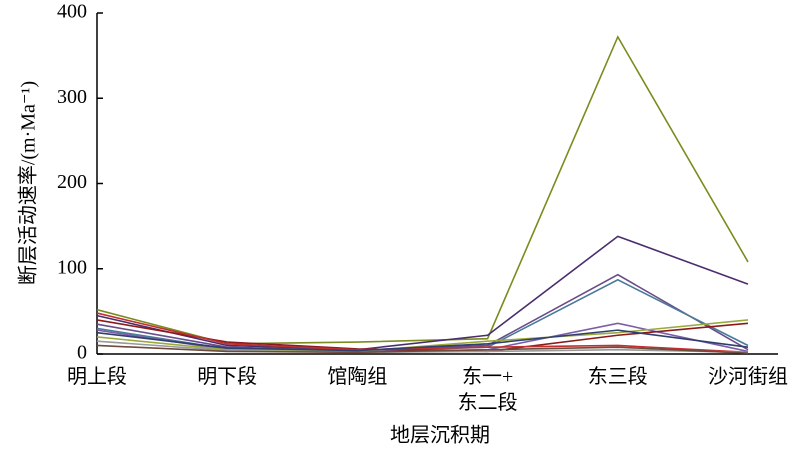  I want to click on x-tick-label: 东三段, so click(617, 377).